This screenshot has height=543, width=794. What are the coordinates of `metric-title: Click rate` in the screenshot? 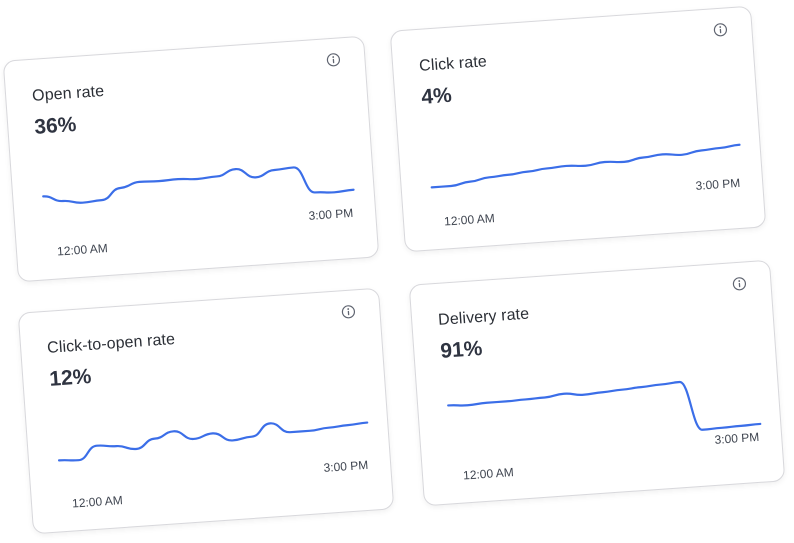 It's located at (453, 64).